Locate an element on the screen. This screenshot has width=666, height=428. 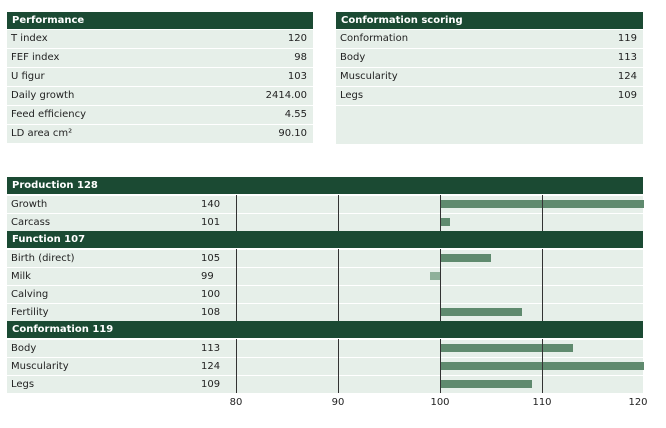
chart-row: Birth (direct) 105 is located at coordinates (325, 258).